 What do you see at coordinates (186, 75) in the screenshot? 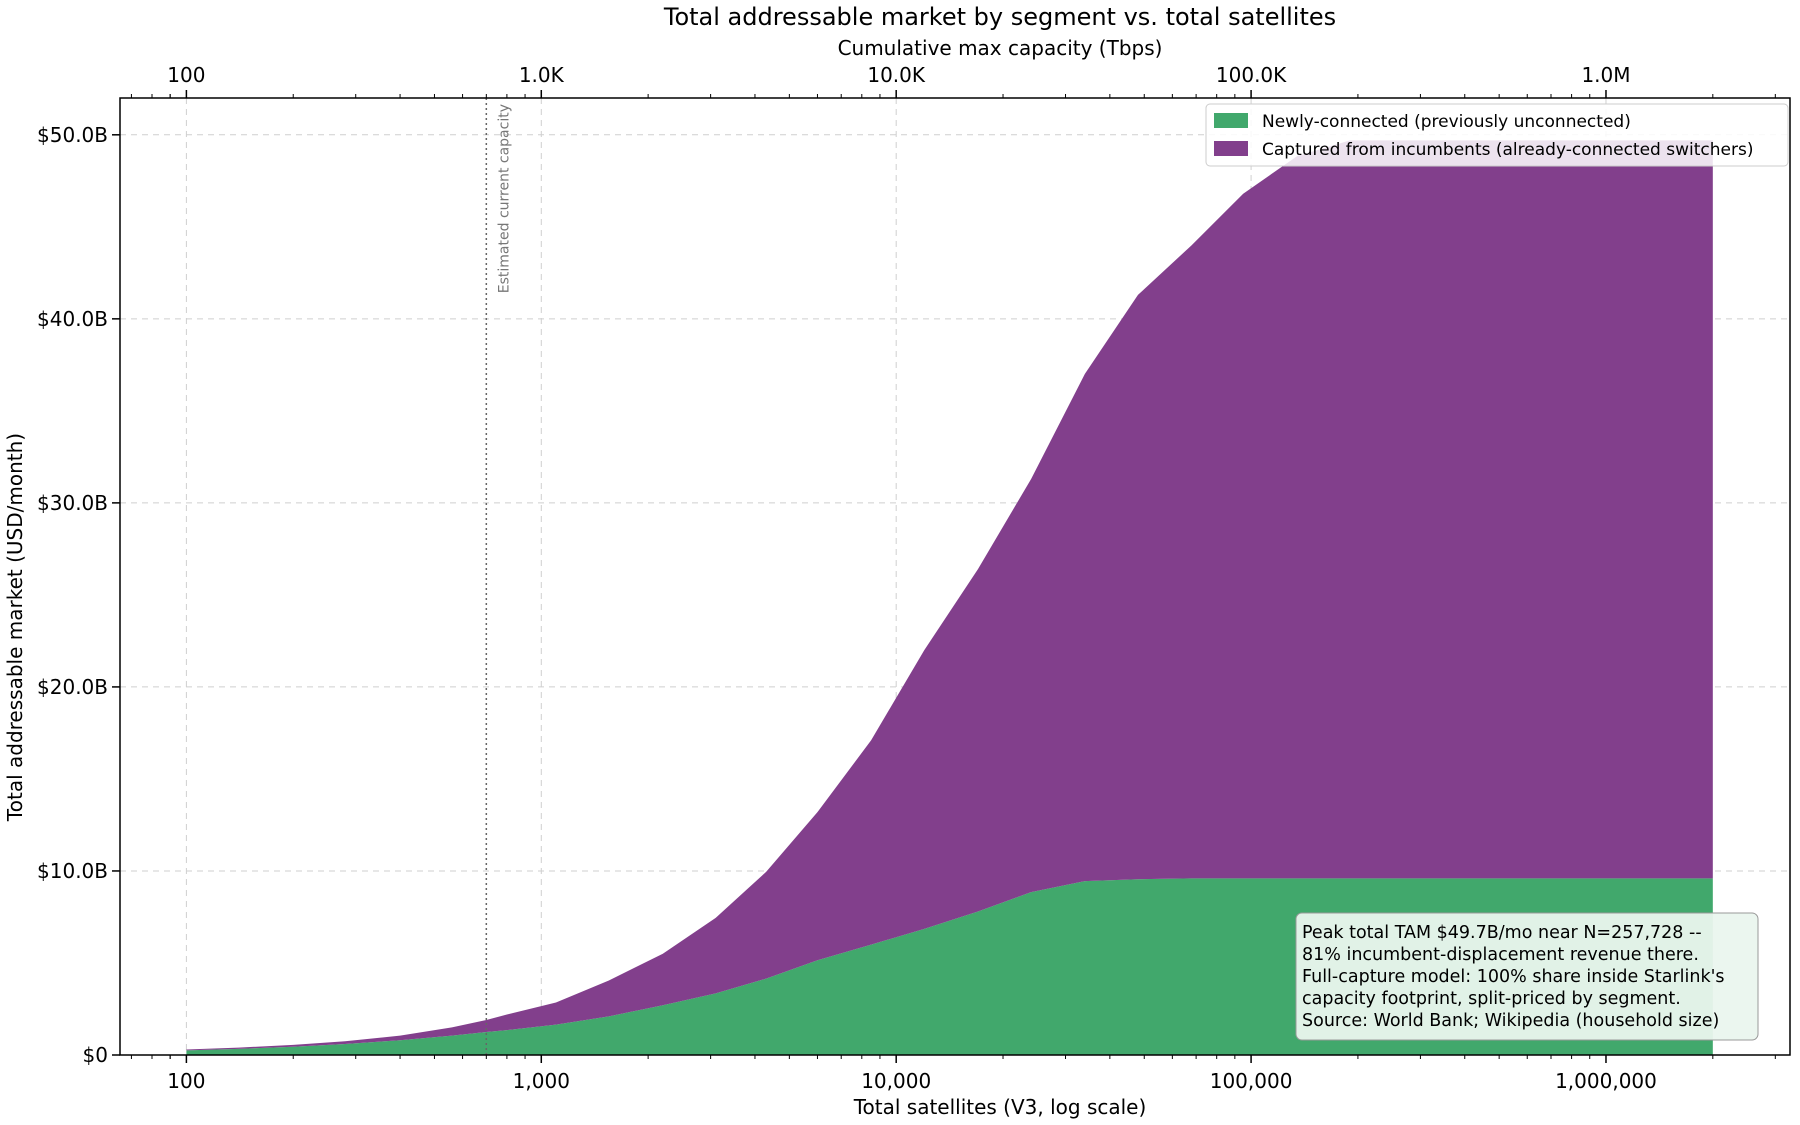
I see `top-tick-label: 100` at bounding box center [186, 75].